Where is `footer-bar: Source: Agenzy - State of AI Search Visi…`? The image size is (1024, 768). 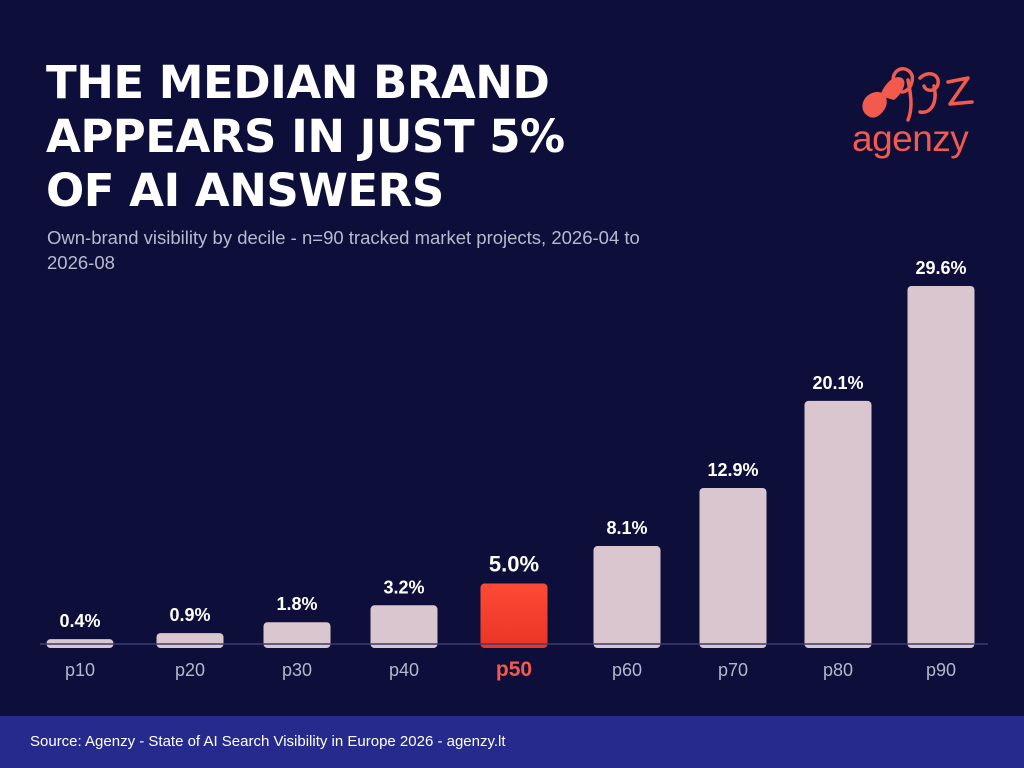
footer-bar: Source: Agenzy - State of AI Search Visi… is located at coordinates (512, 742).